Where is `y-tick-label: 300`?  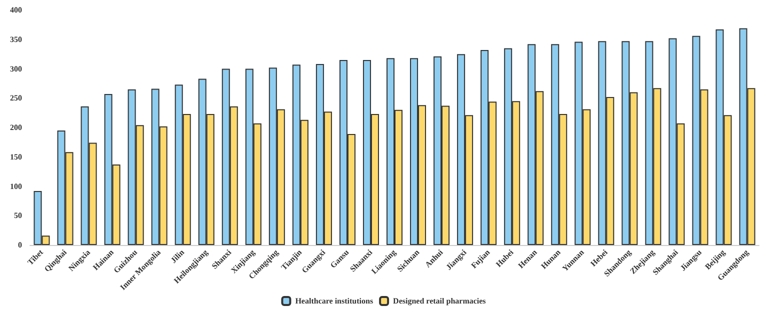 y-tick-label: 300 is located at coordinates (16, 69).